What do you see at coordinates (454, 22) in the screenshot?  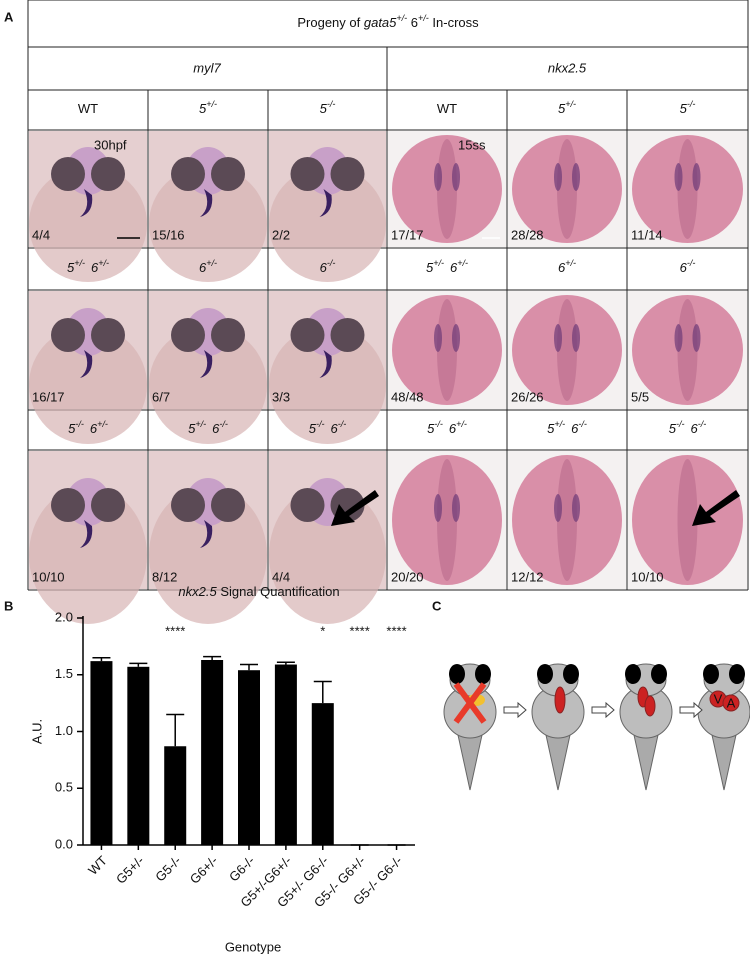 I see `title-part: In-cross` at bounding box center [454, 22].